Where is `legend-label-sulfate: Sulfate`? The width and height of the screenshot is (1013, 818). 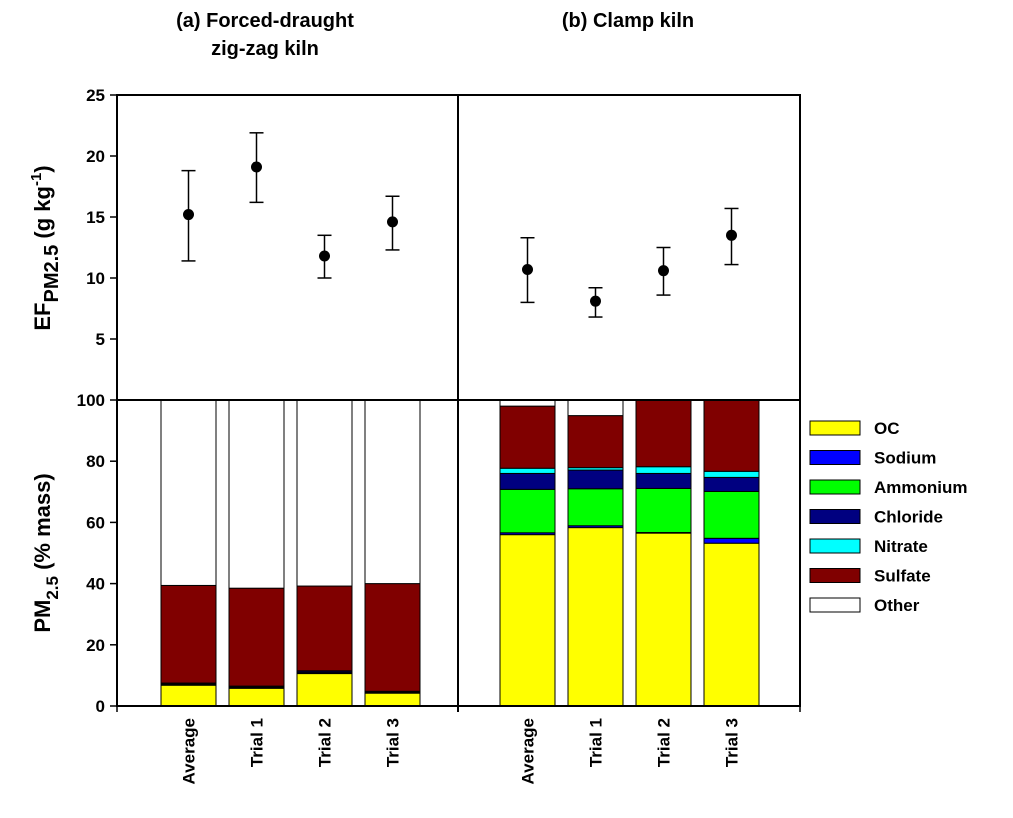
legend-label-sulfate: Sulfate is located at coordinates (902, 576).